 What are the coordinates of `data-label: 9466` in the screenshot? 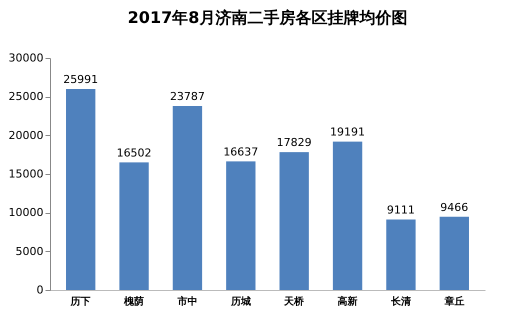 It's located at (454, 207).